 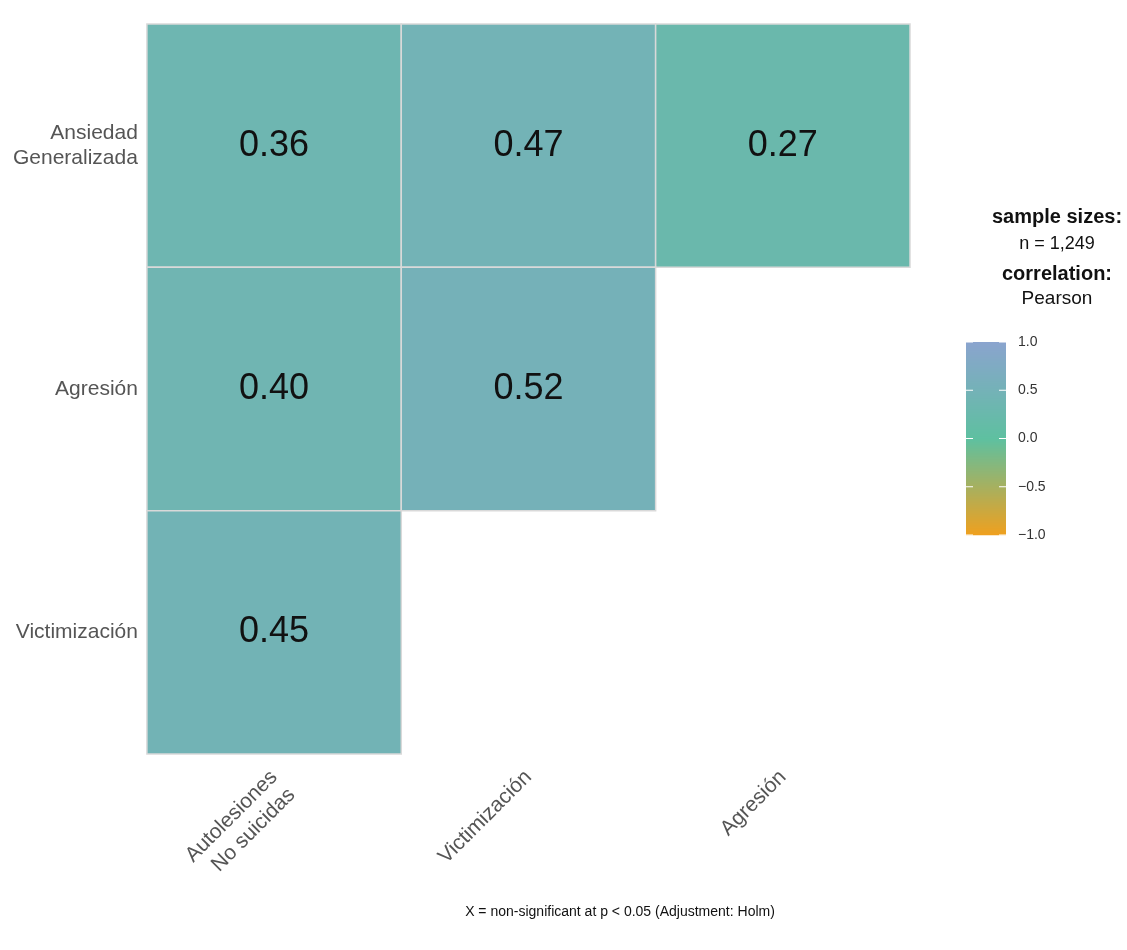 I want to click on text: sample sizes:, so click(x=1057, y=215).